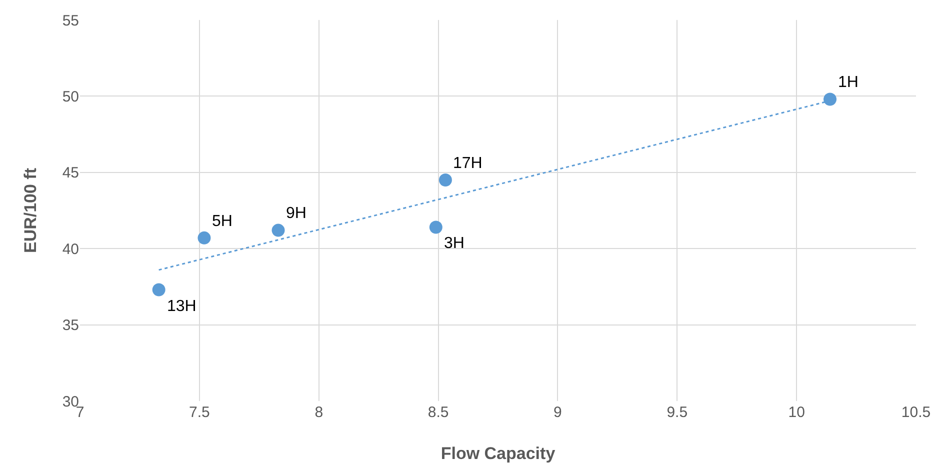 This screenshot has width=943, height=463. What do you see at coordinates (677, 412) in the screenshot?
I see `x-tick-label: 9.5` at bounding box center [677, 412].